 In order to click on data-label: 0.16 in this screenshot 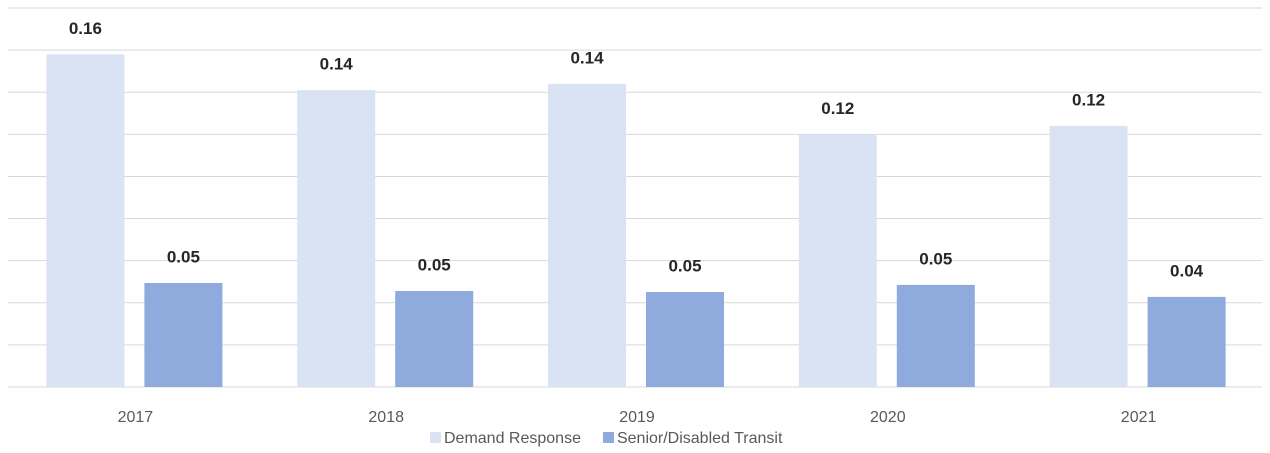, I will do `click(85, 28)`.